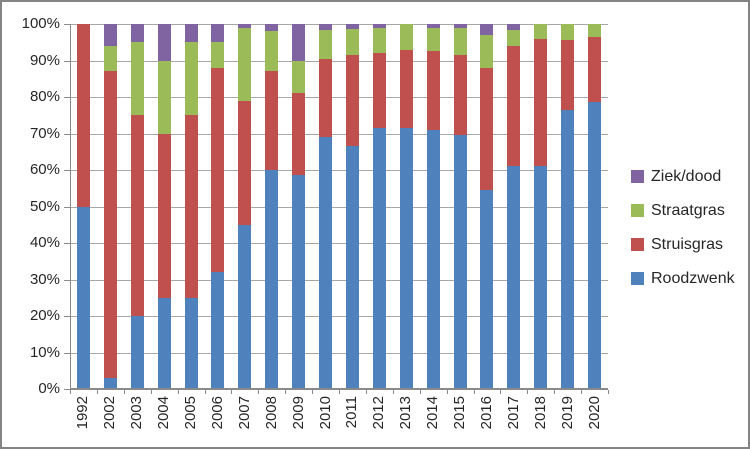  I want to click on bar-2016, so click(487, 206).